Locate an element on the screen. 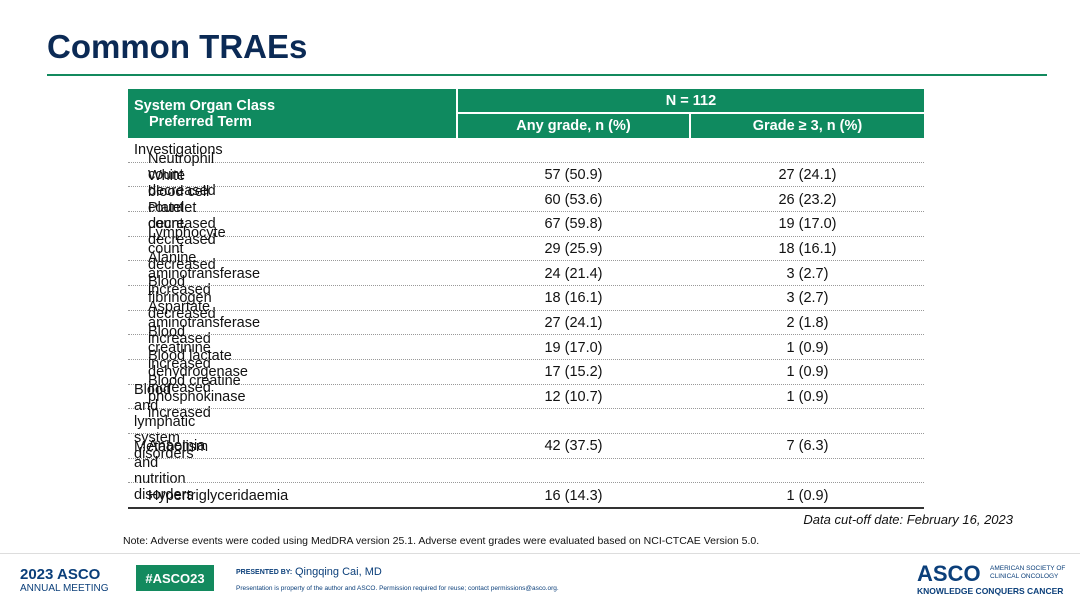 The width and height of the screenshot is (1080, 602). footer-rule is located at coordinates (540, 553).